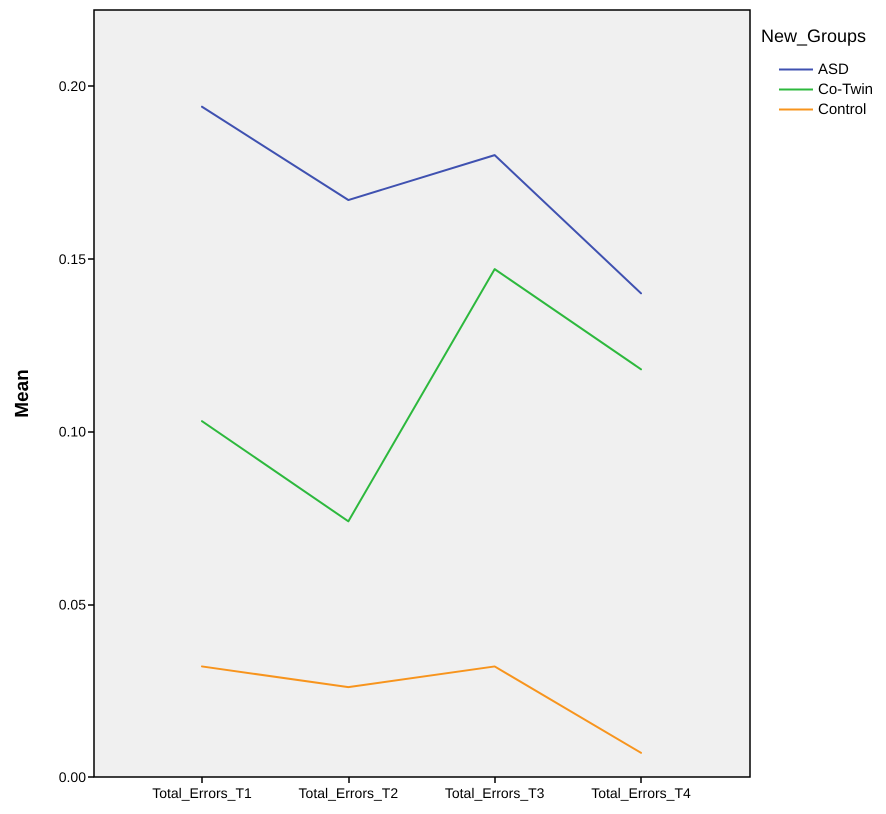 The height and width of the screenshot is (814, 886). Describe the element at coordinates (72, 432) in the screenshot. I see `y-tick-label: 0.10` at that location.